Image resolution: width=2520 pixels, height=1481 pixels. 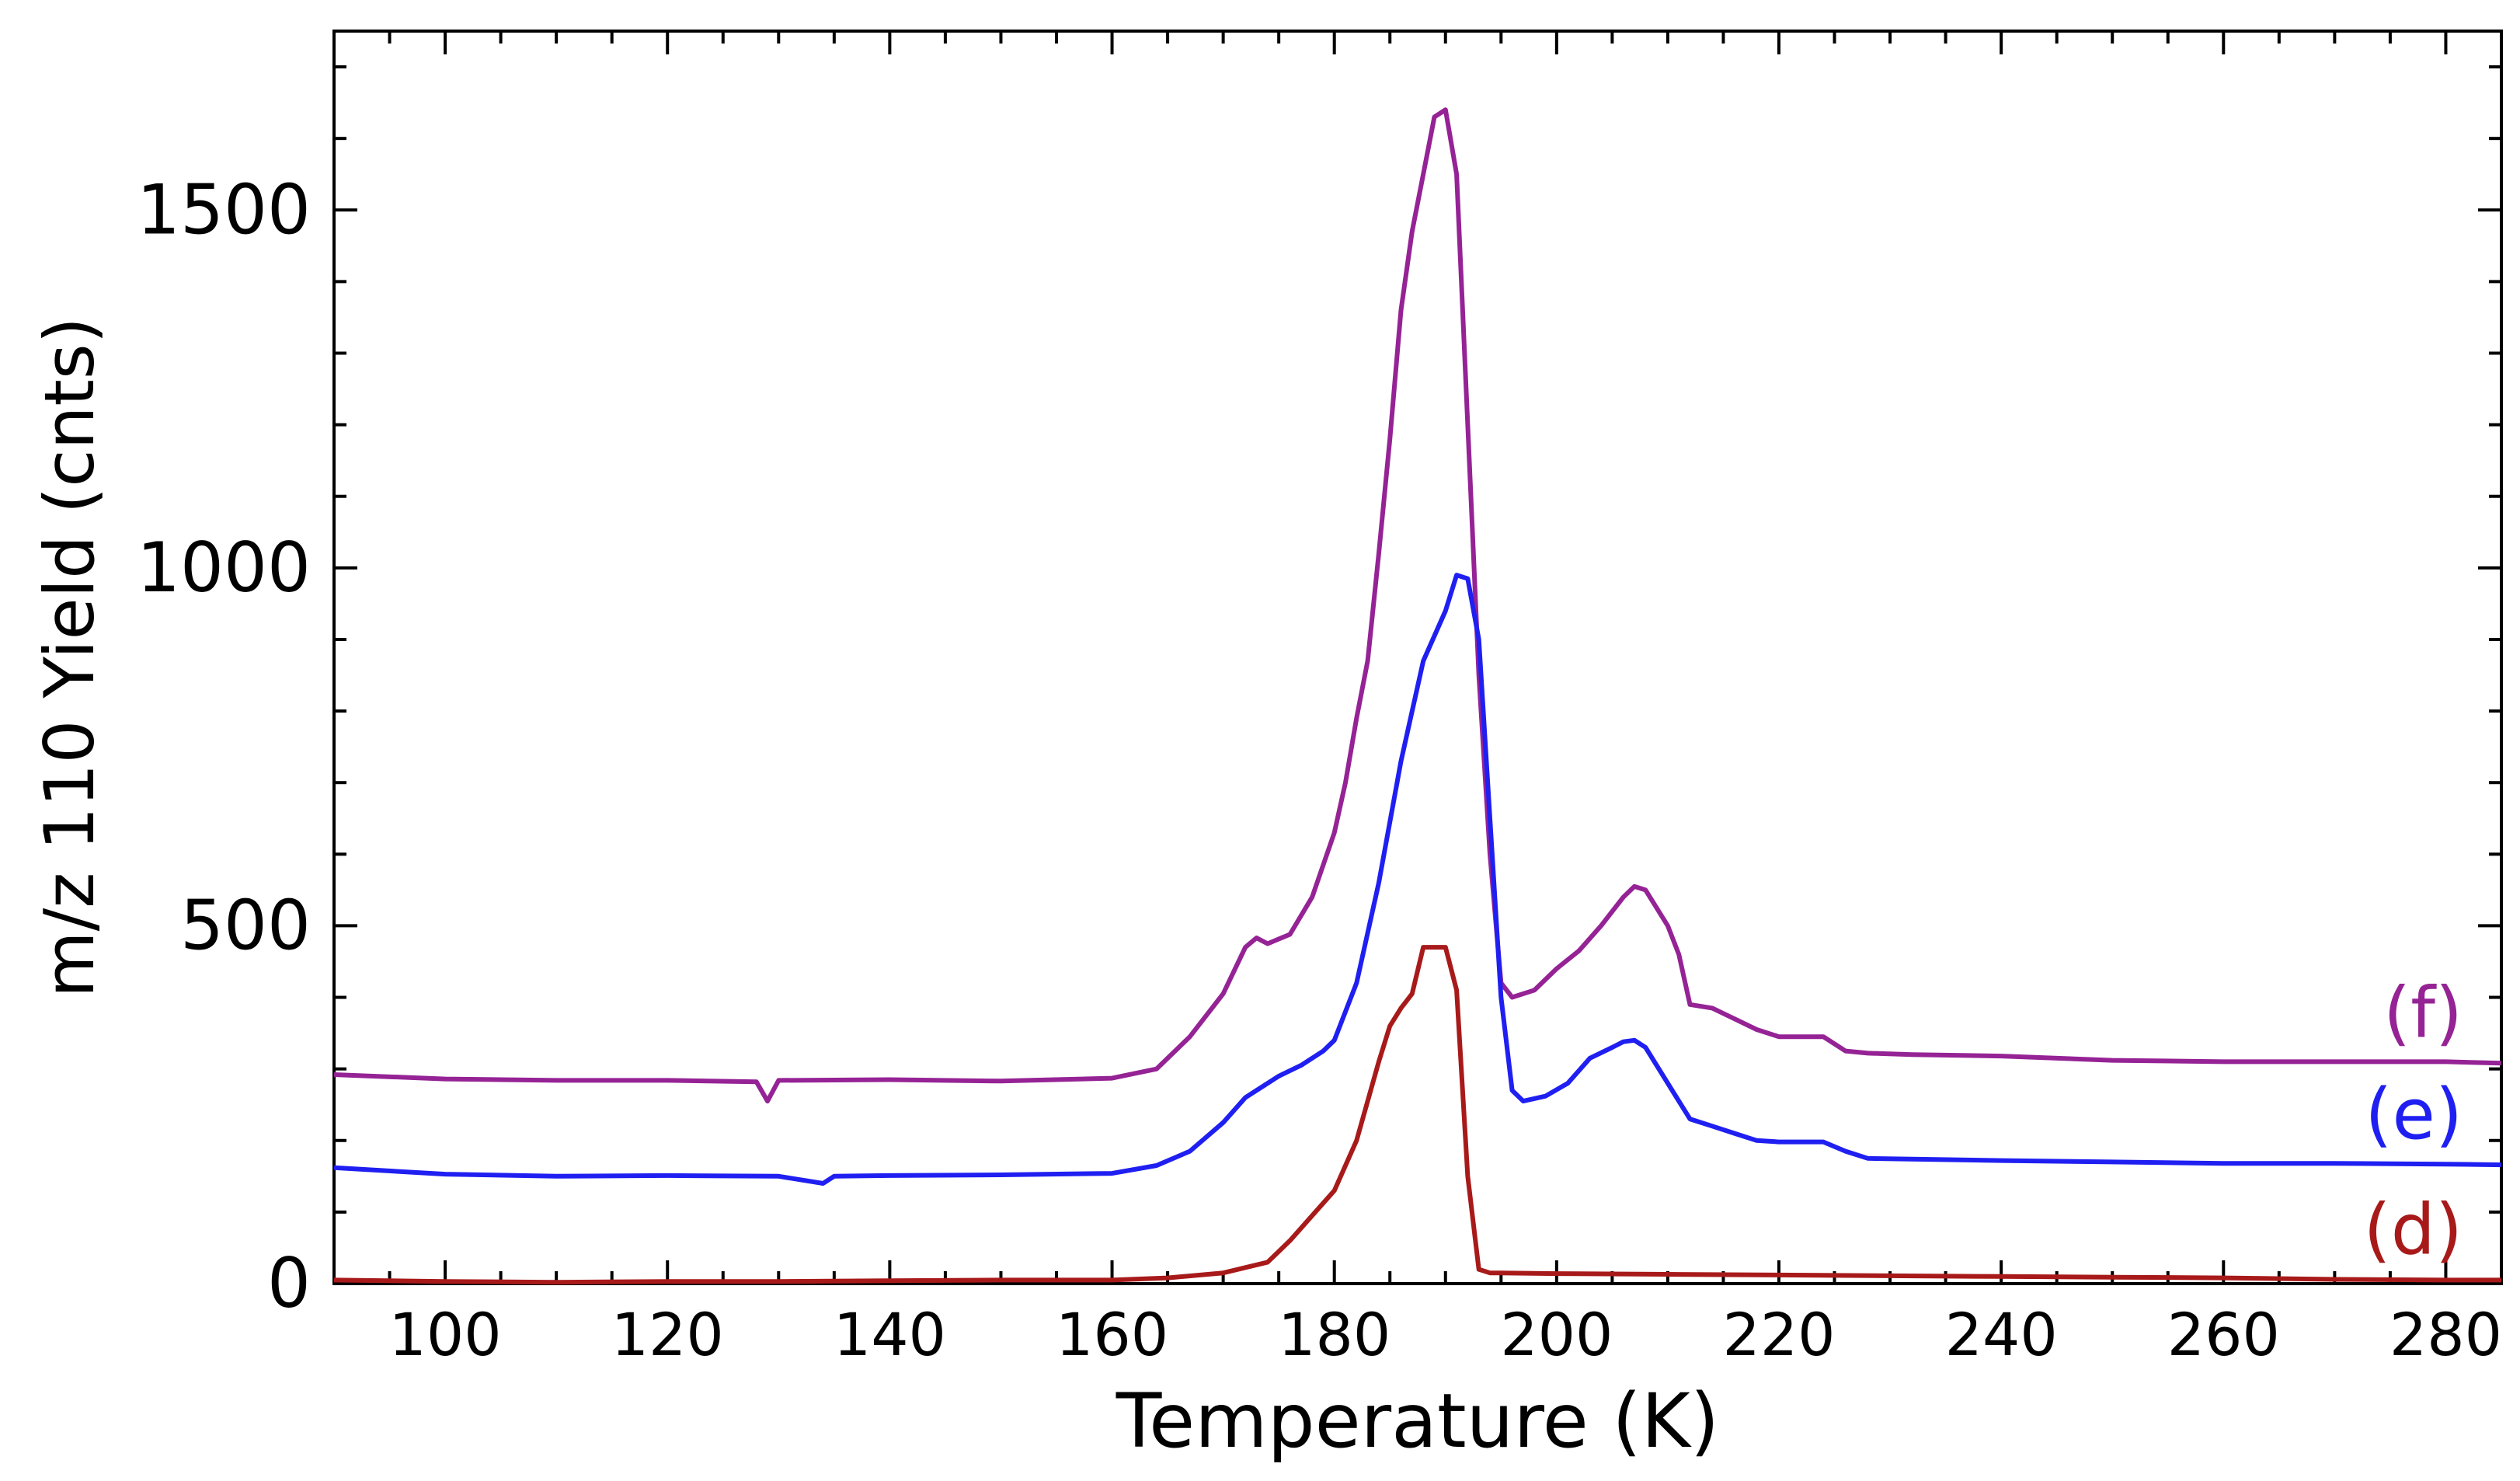 I want to click on y-tick-label: 1500, so click(x=224, y=209).